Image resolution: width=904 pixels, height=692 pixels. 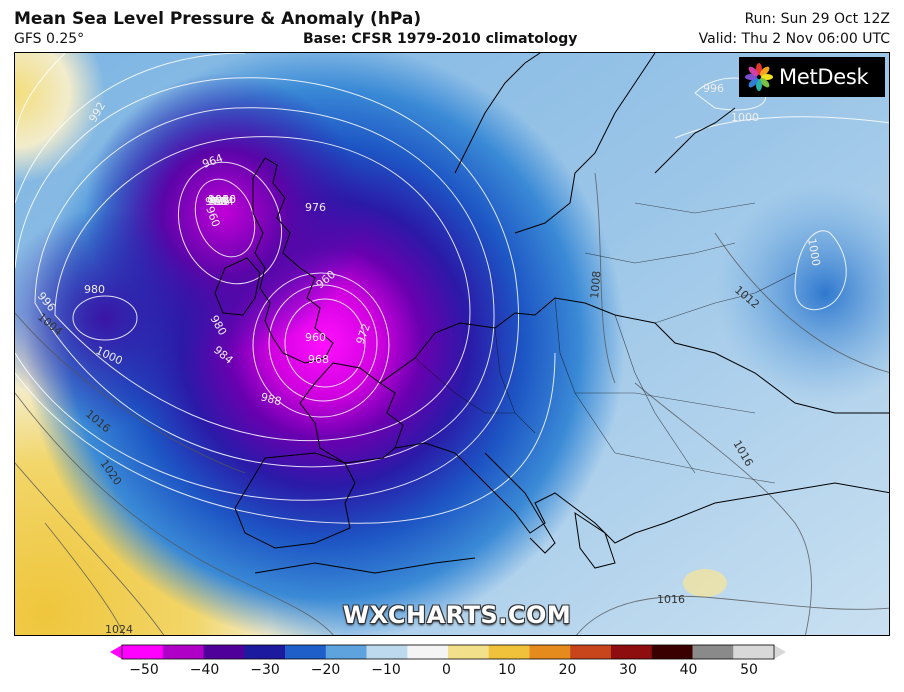 What do you see at coordinates (271, 399) in the screenshot?
I see `isobar-label: 988` at bounding box center [271, 399].